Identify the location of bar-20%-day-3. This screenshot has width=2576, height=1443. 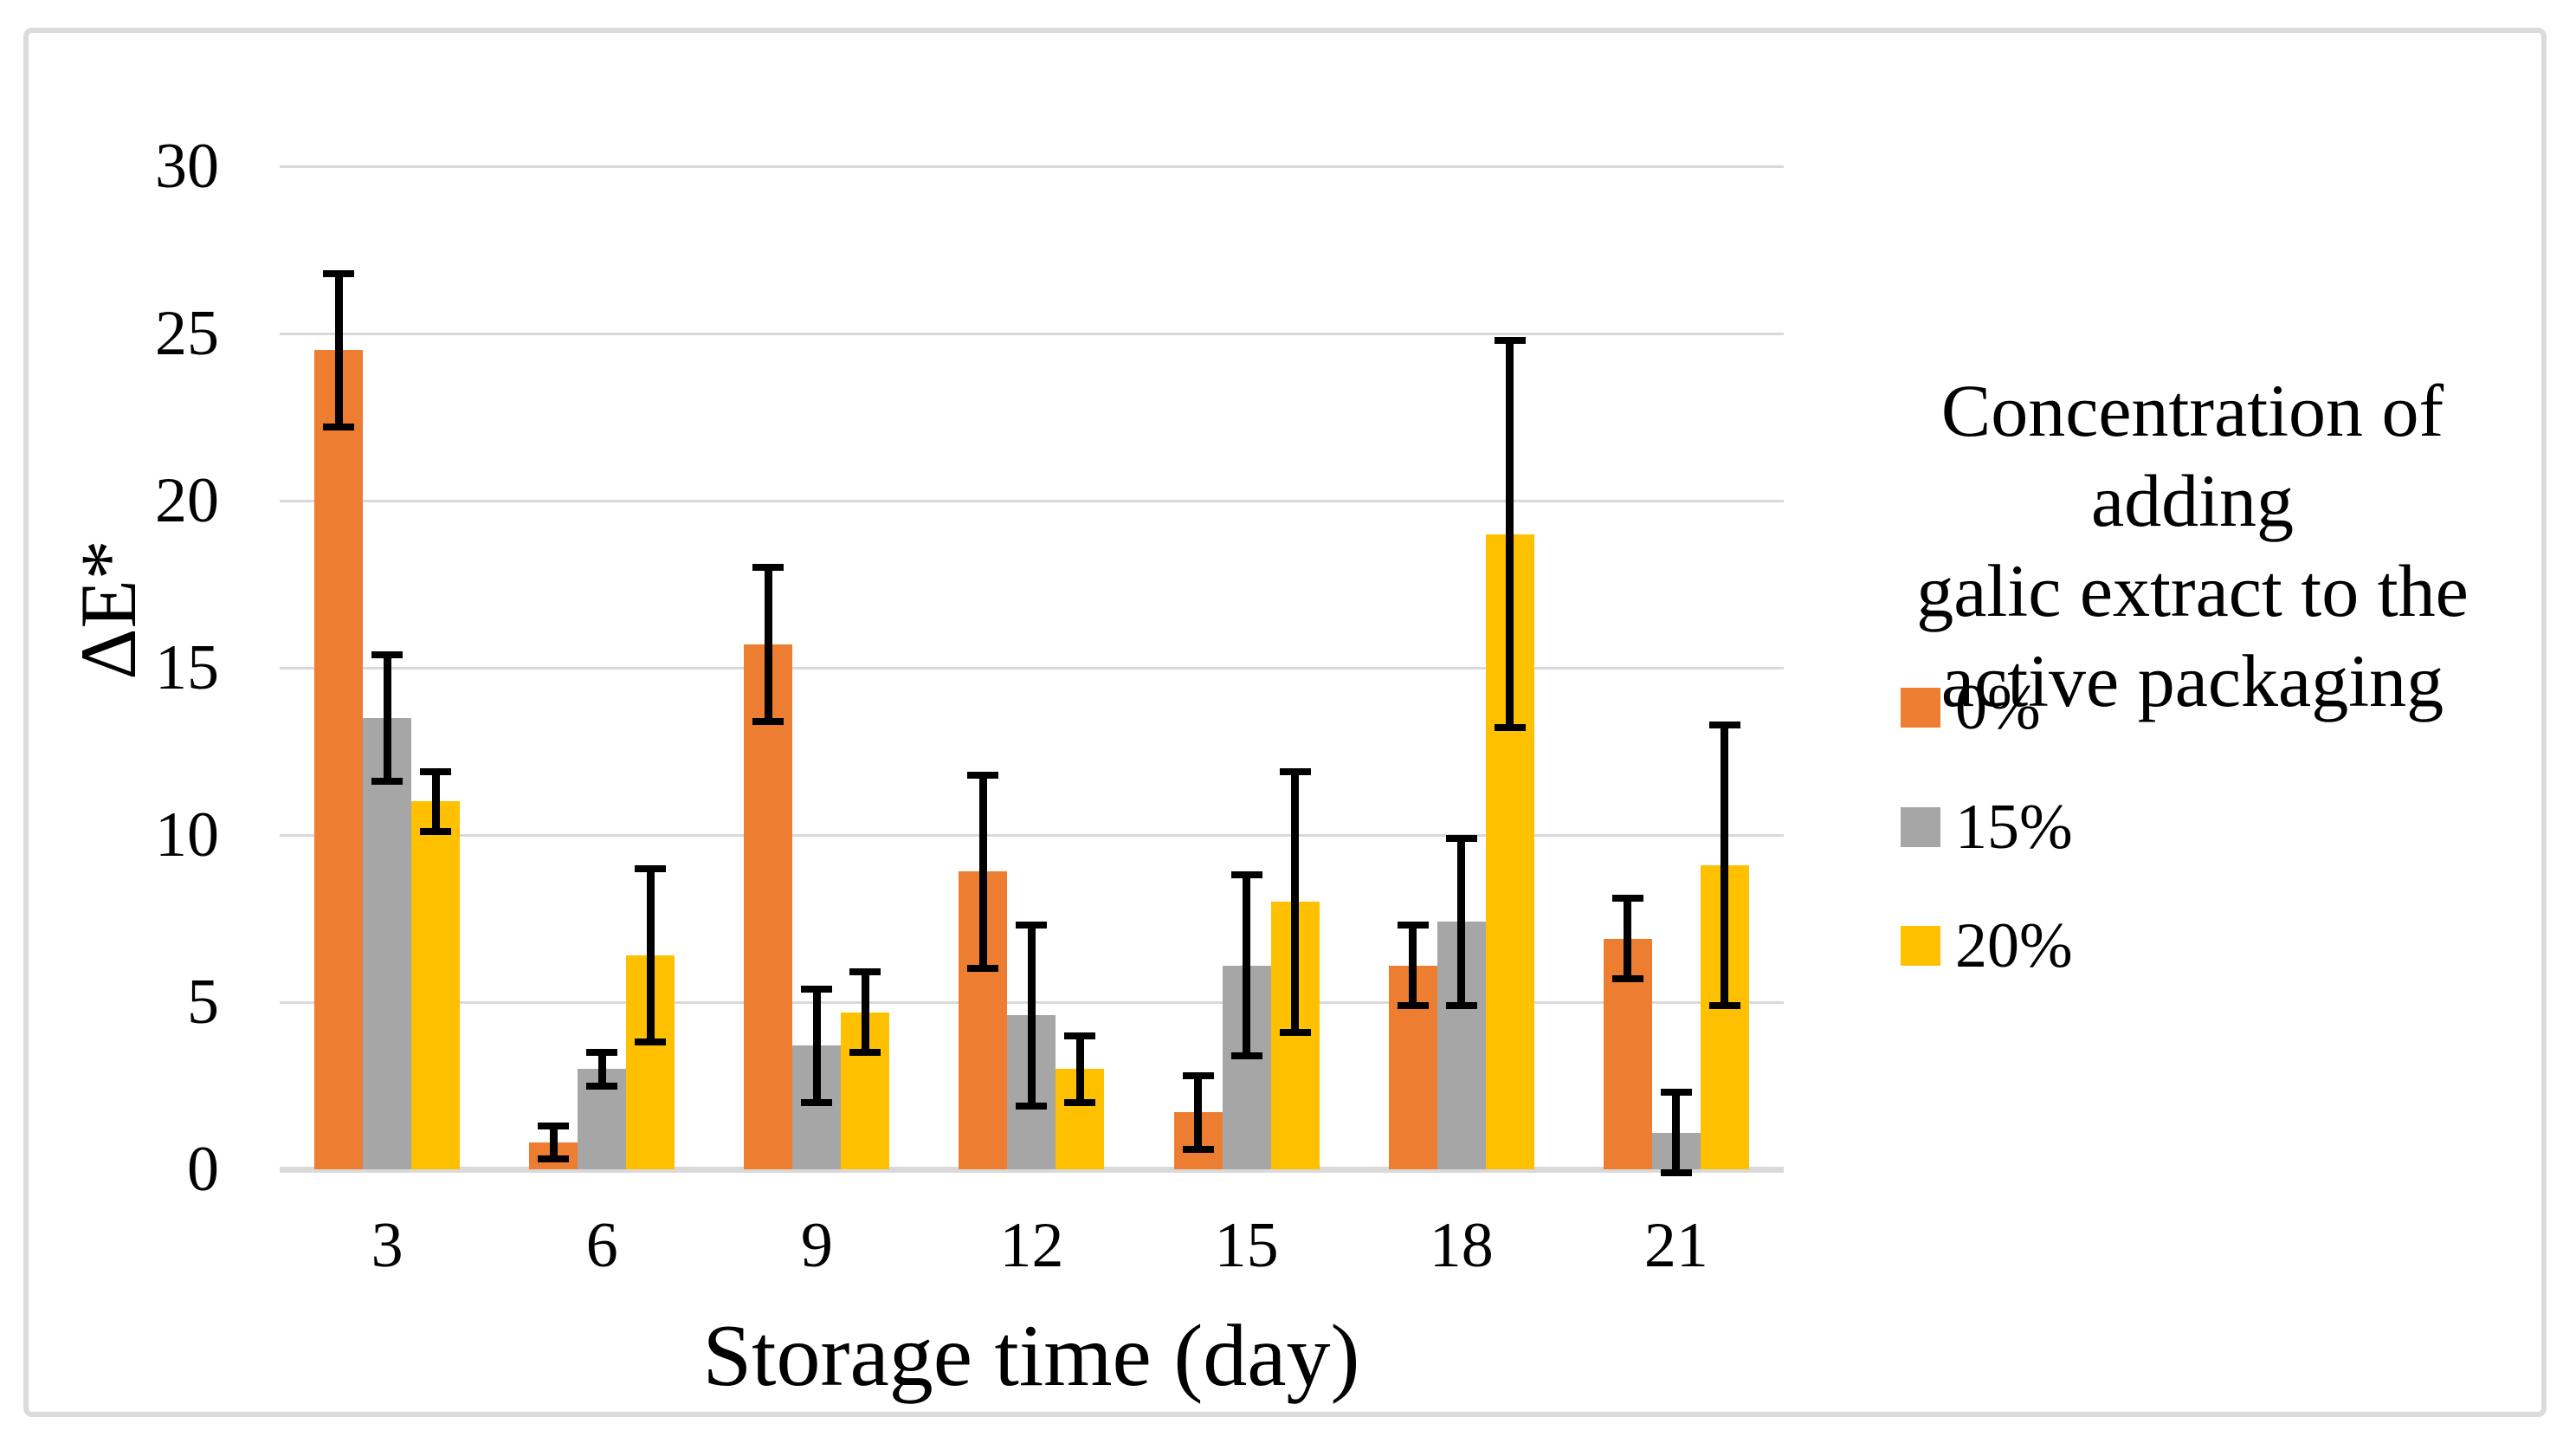
(436, 985).